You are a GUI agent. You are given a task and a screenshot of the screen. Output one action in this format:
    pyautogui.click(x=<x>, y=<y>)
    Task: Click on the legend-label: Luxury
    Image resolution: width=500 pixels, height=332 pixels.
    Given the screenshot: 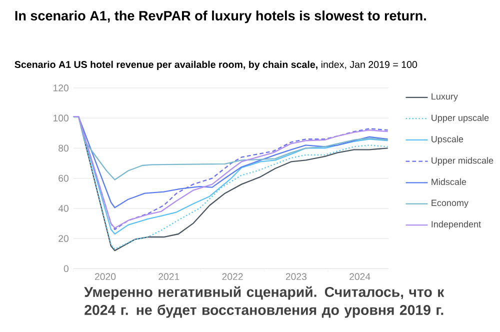 What is the action you would take?
    pyautogui.click(x=445, y=97)
    